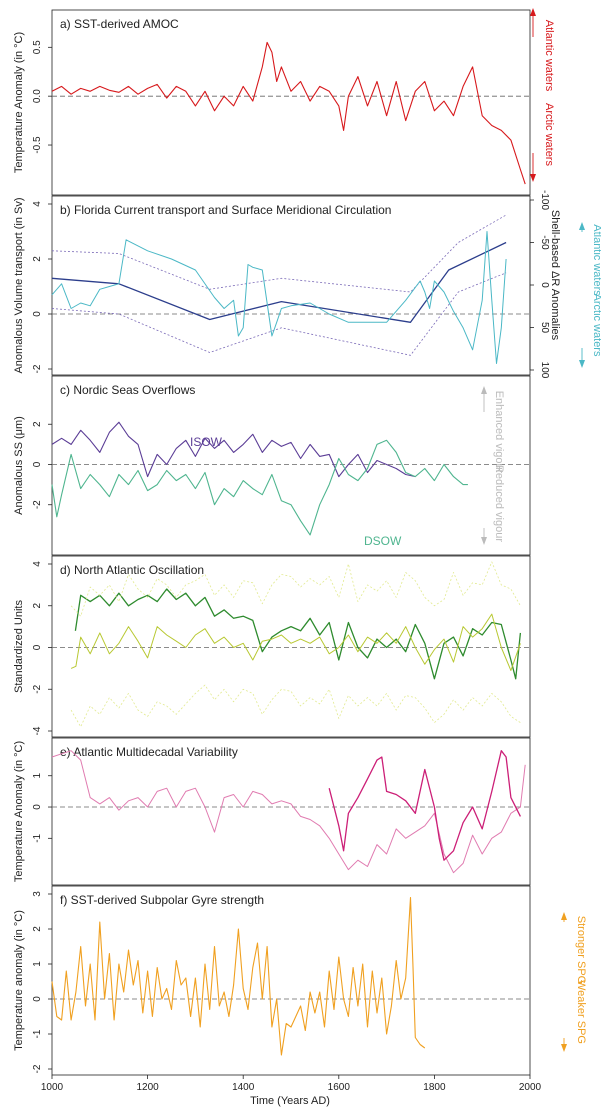  I want to click on y-axis-label: Anomalous SS (μm), so click(19, 465).